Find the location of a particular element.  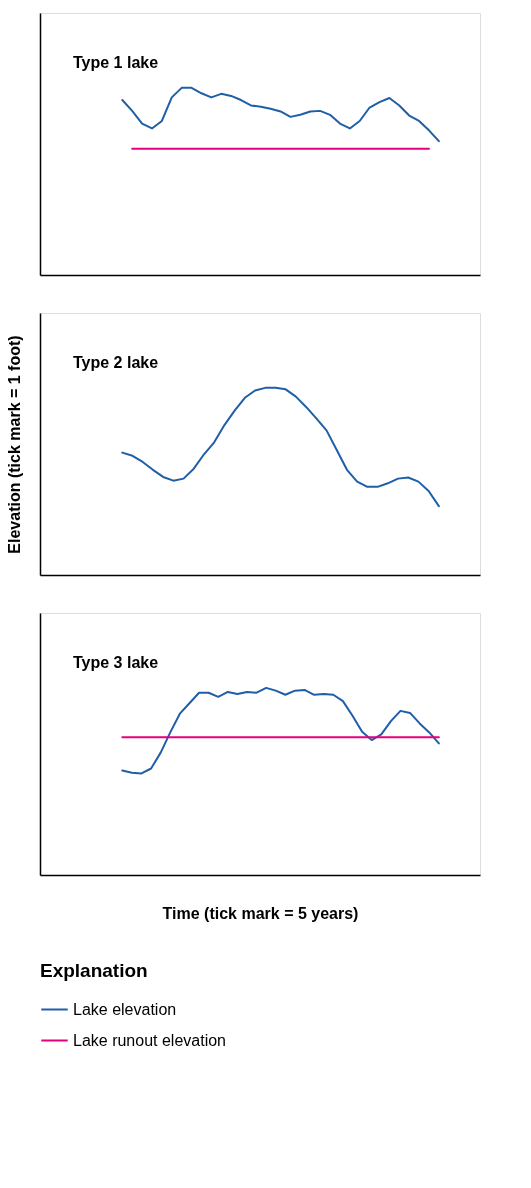

chart-title: Type 1 lake is located at coordinates (116, 62).